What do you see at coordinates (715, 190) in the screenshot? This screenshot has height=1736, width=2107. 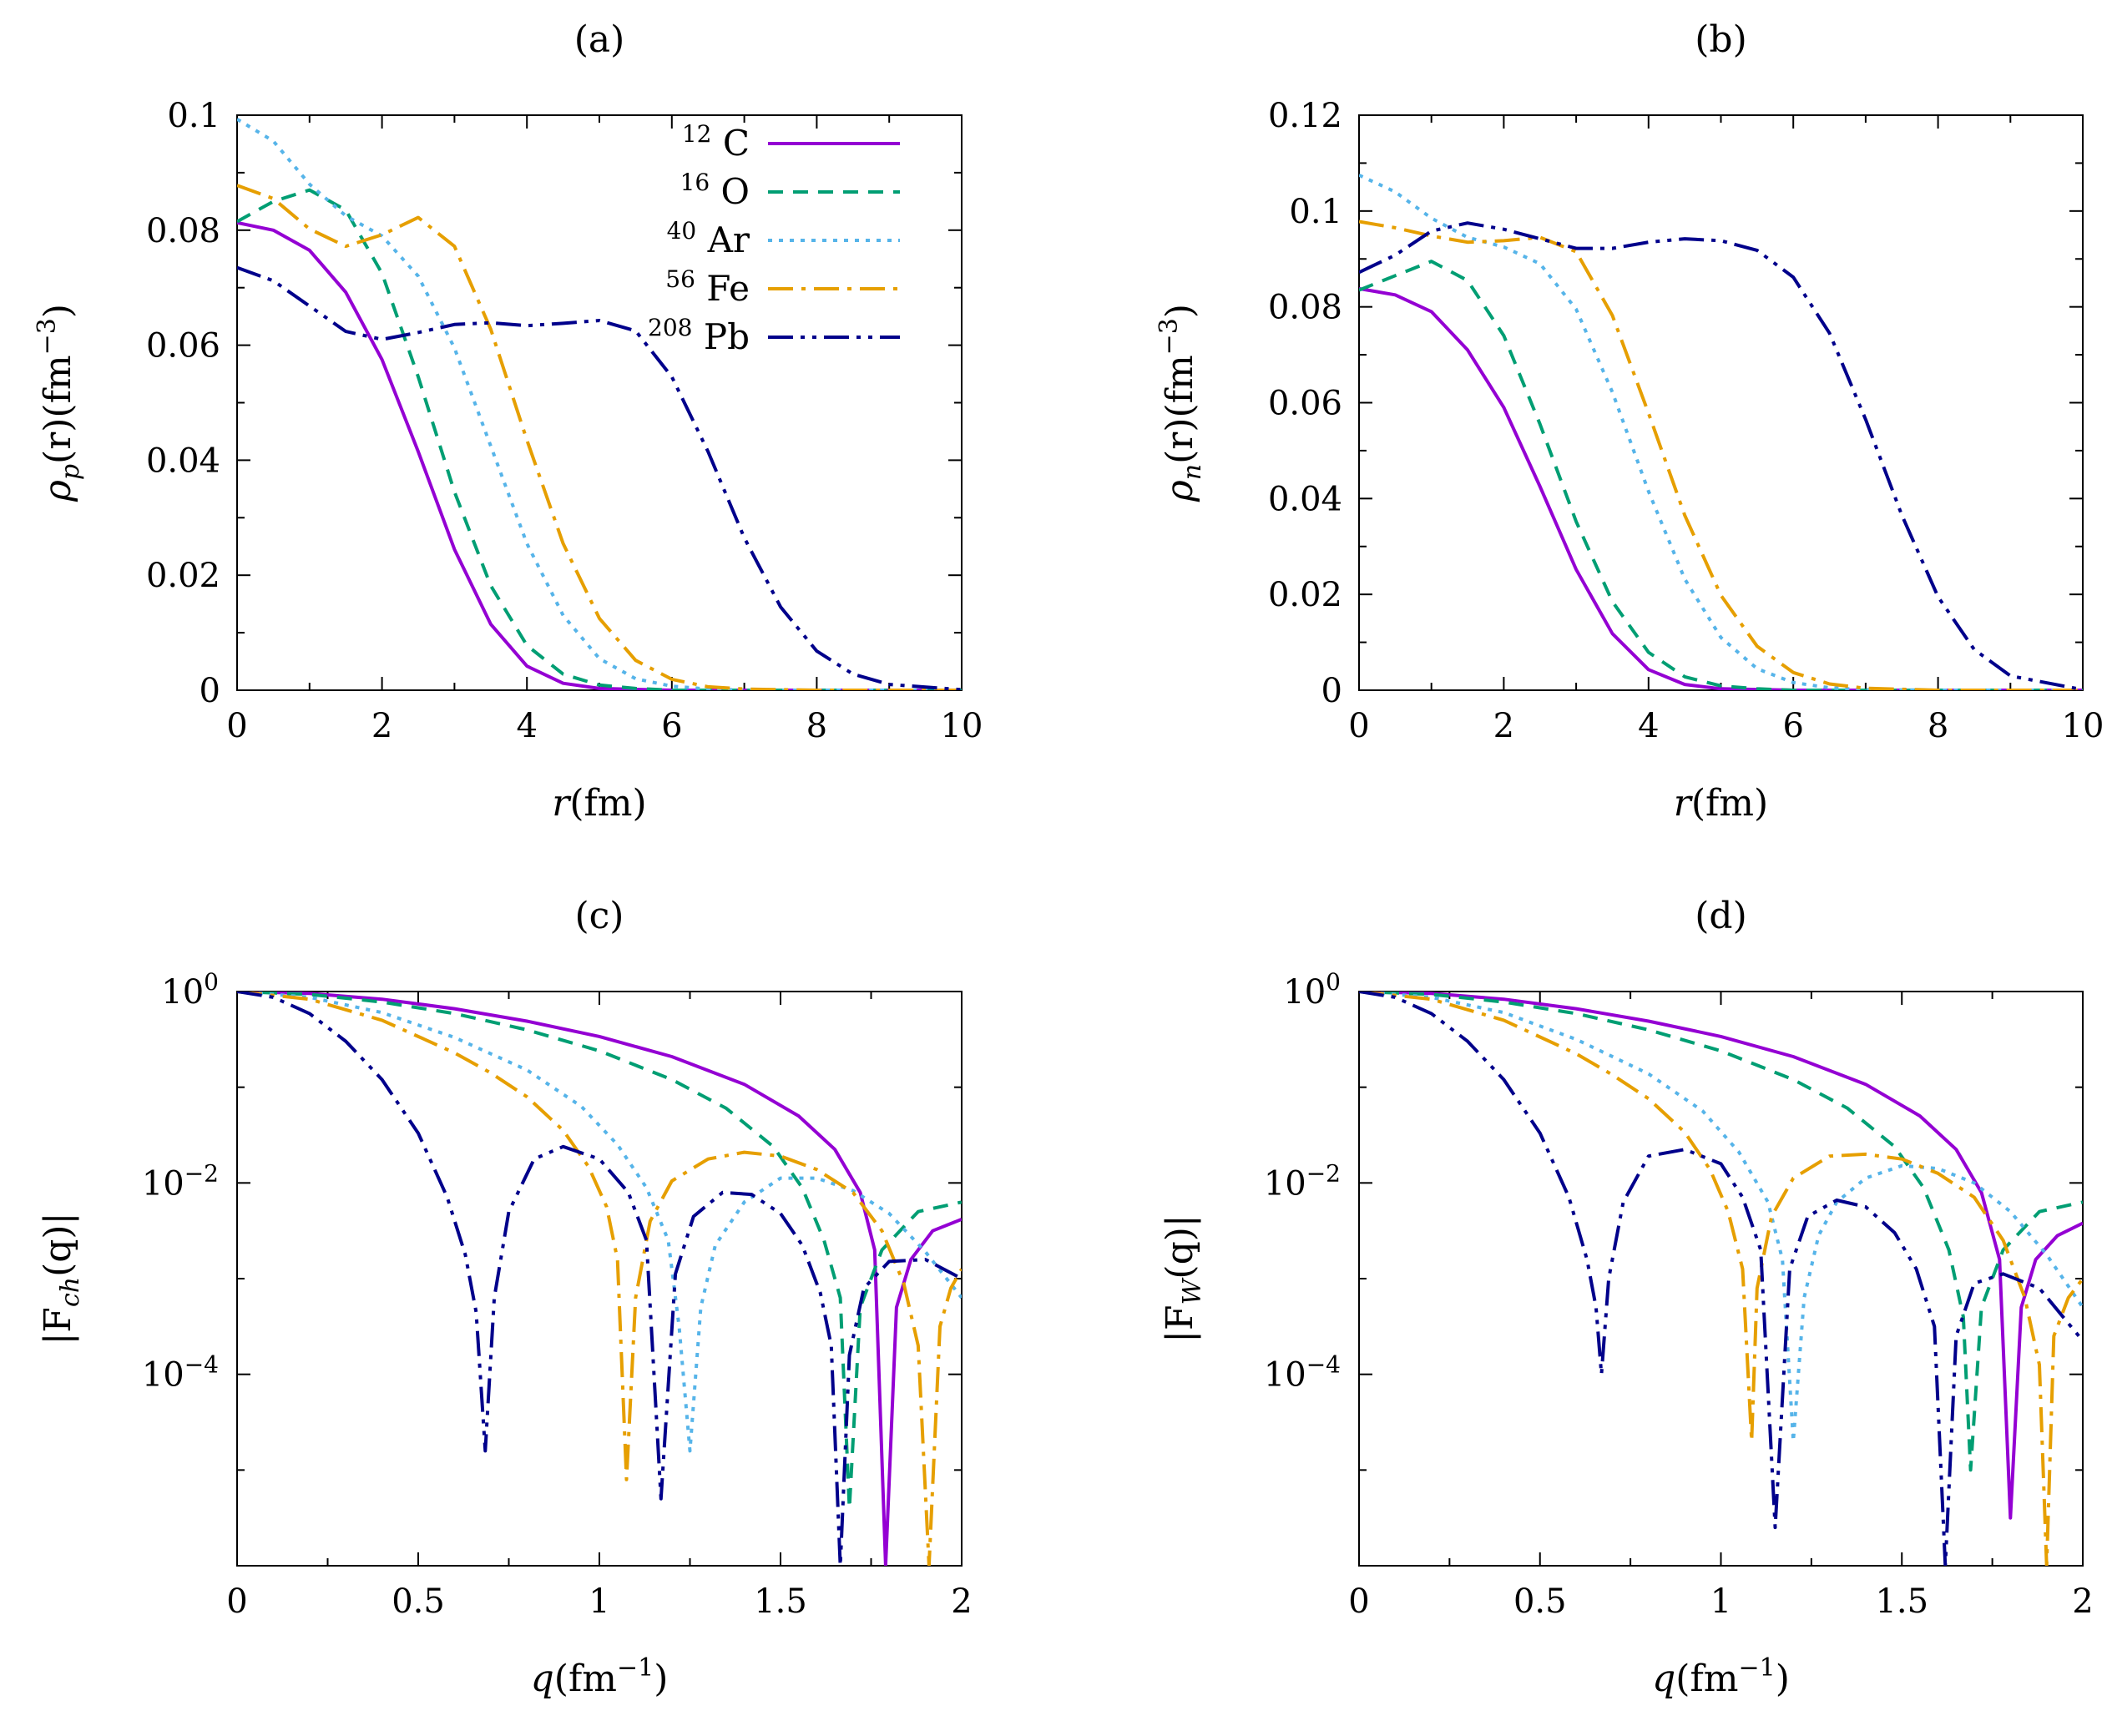 I see `legend-label-O: 16 O` at bounding box center [715, 190].